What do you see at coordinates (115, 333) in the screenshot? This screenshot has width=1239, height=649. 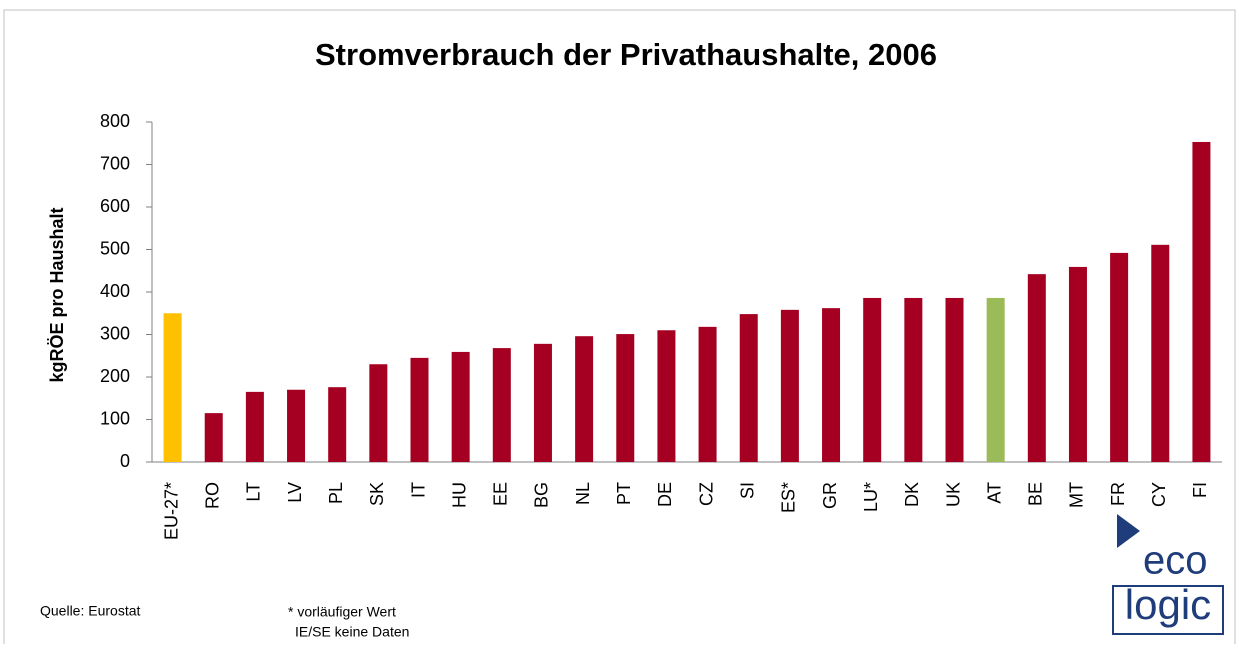 I see `y-tick-label: 300` at bounding box center [115, 333].